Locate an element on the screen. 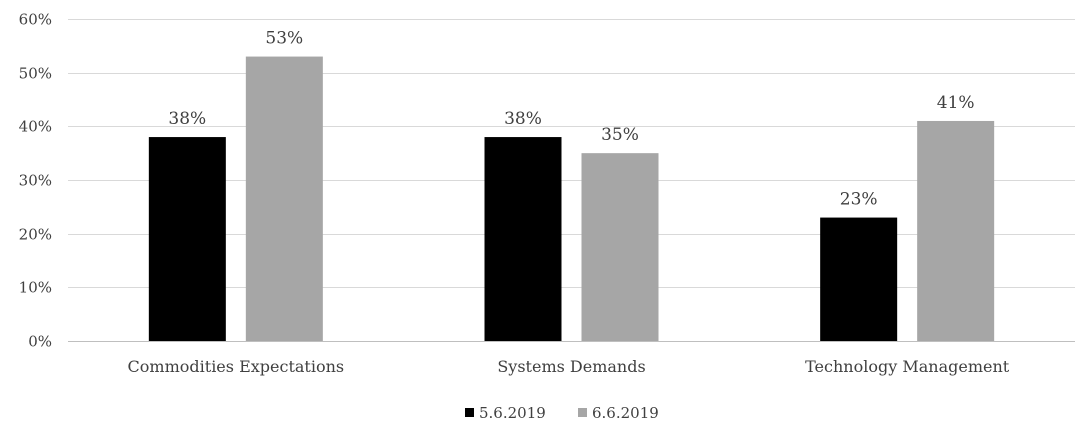 The image size is (1091, 430). x-category-label: Technology Management is located at coordinates (907, 366).